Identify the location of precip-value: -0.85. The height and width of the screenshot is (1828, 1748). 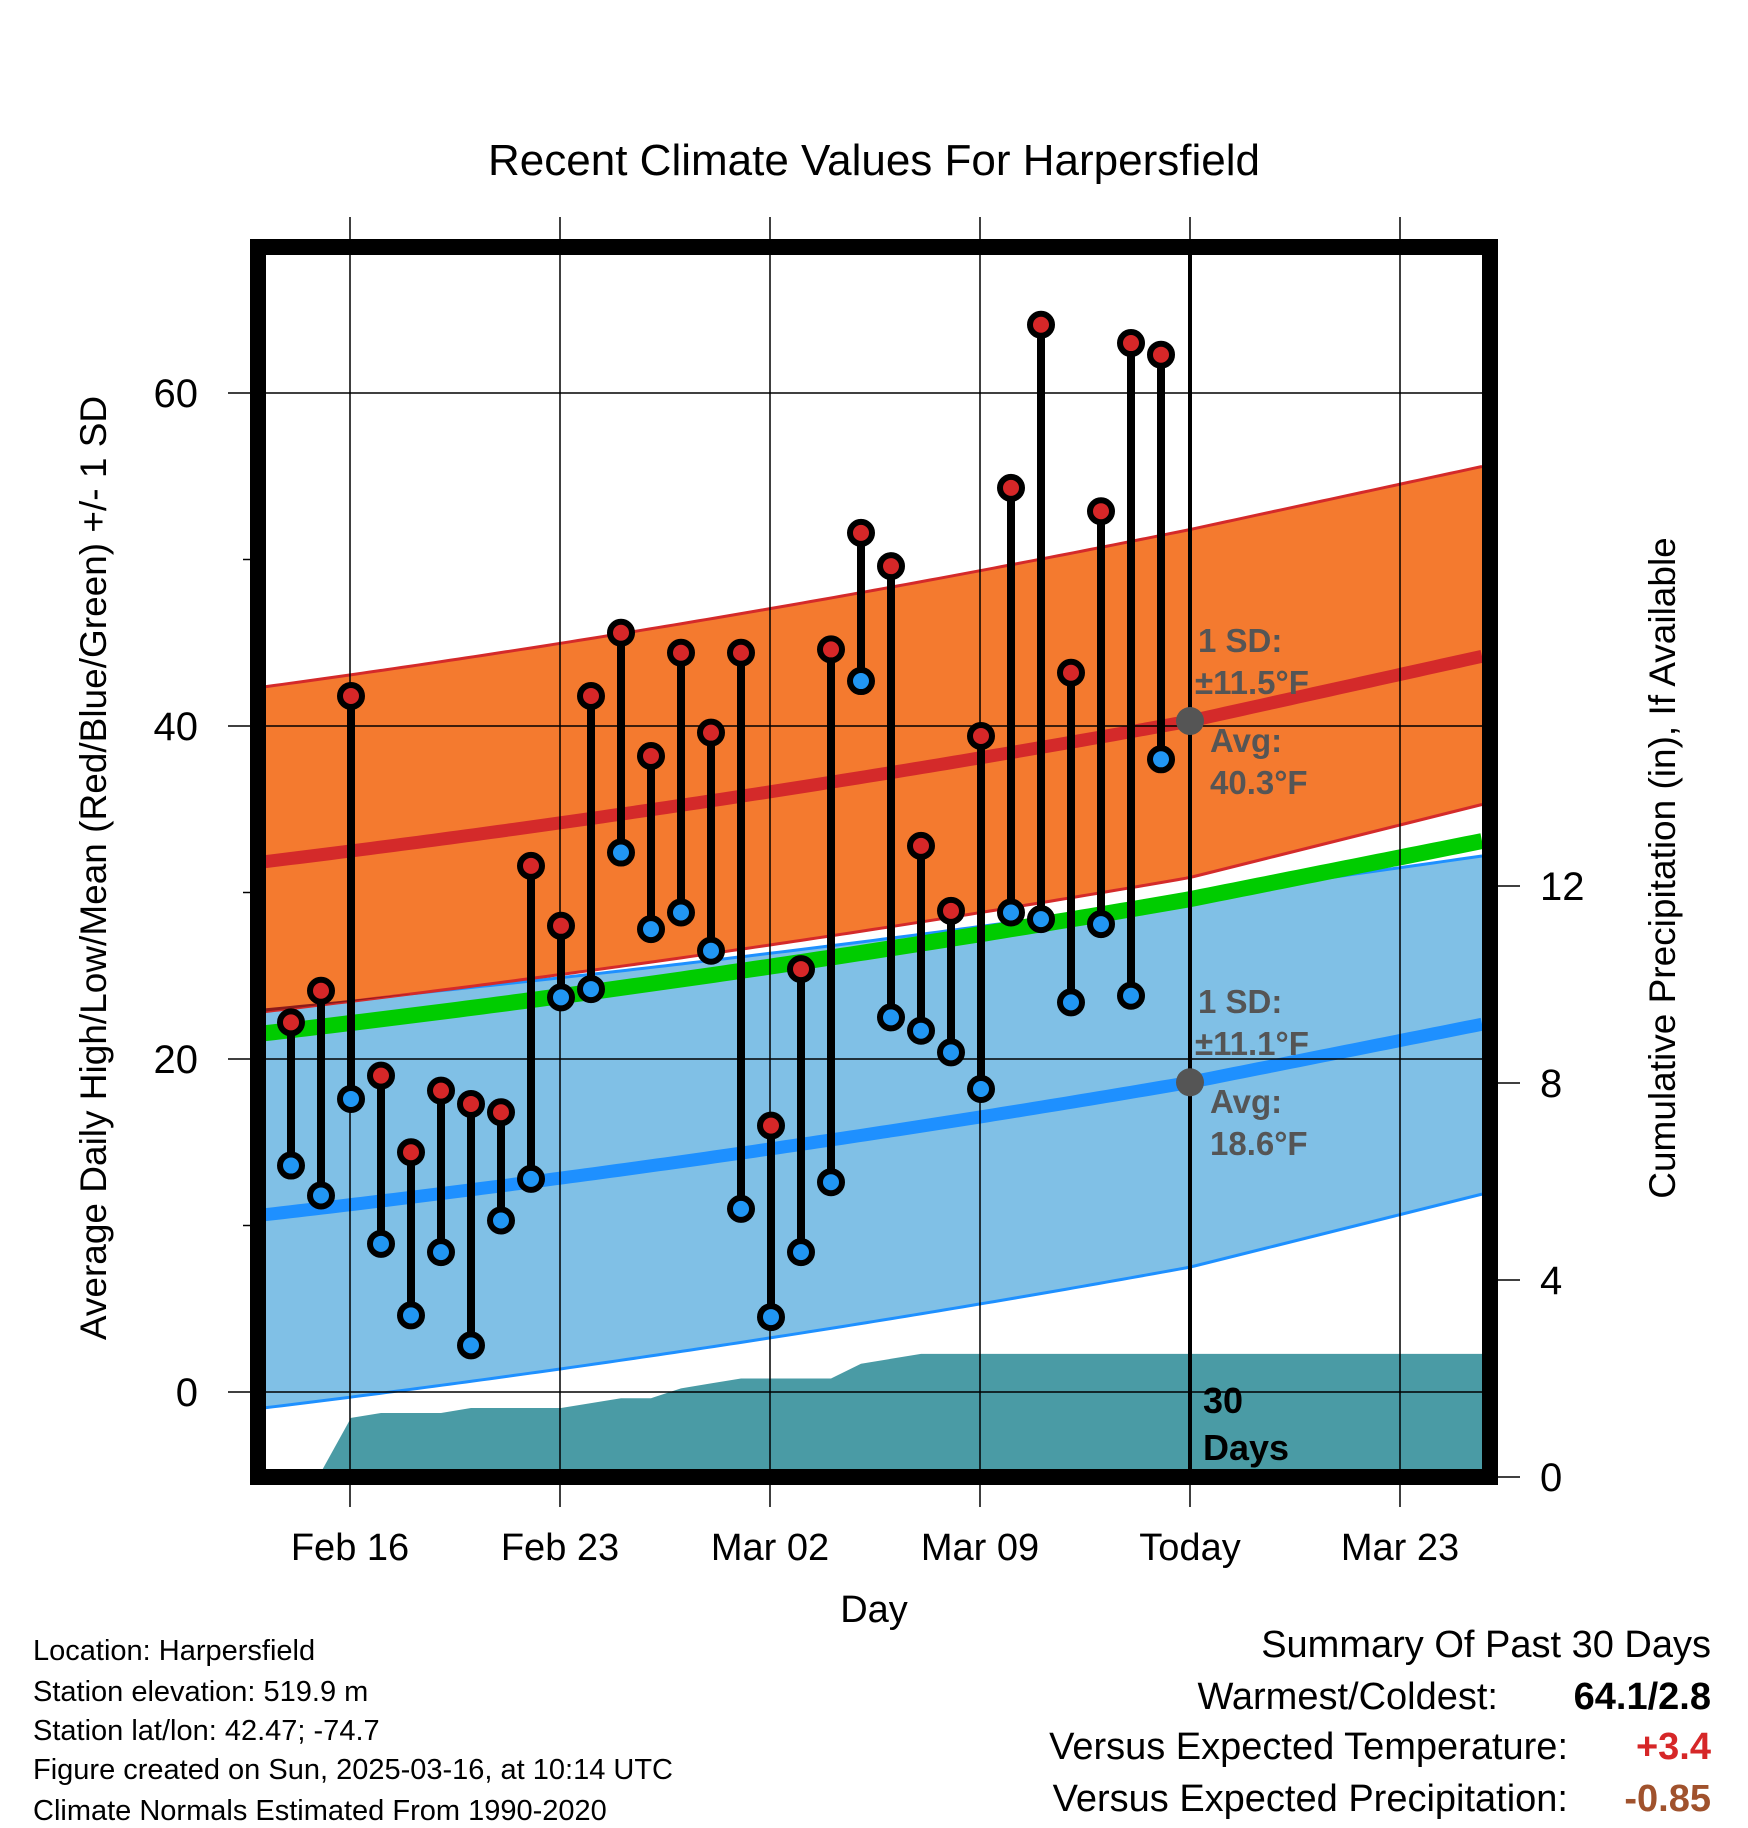
(1667, 1799).